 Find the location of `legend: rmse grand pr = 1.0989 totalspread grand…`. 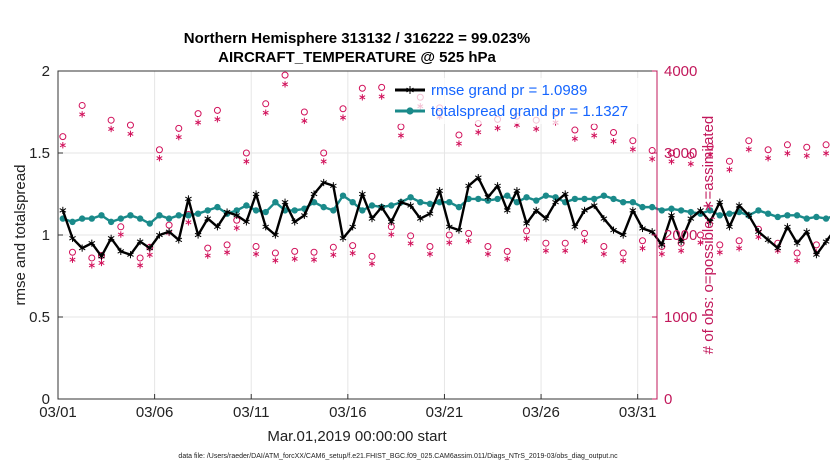

legend: rmse grand pr = 1.0989 totalspread grand… is located at coordinates (520, 101).